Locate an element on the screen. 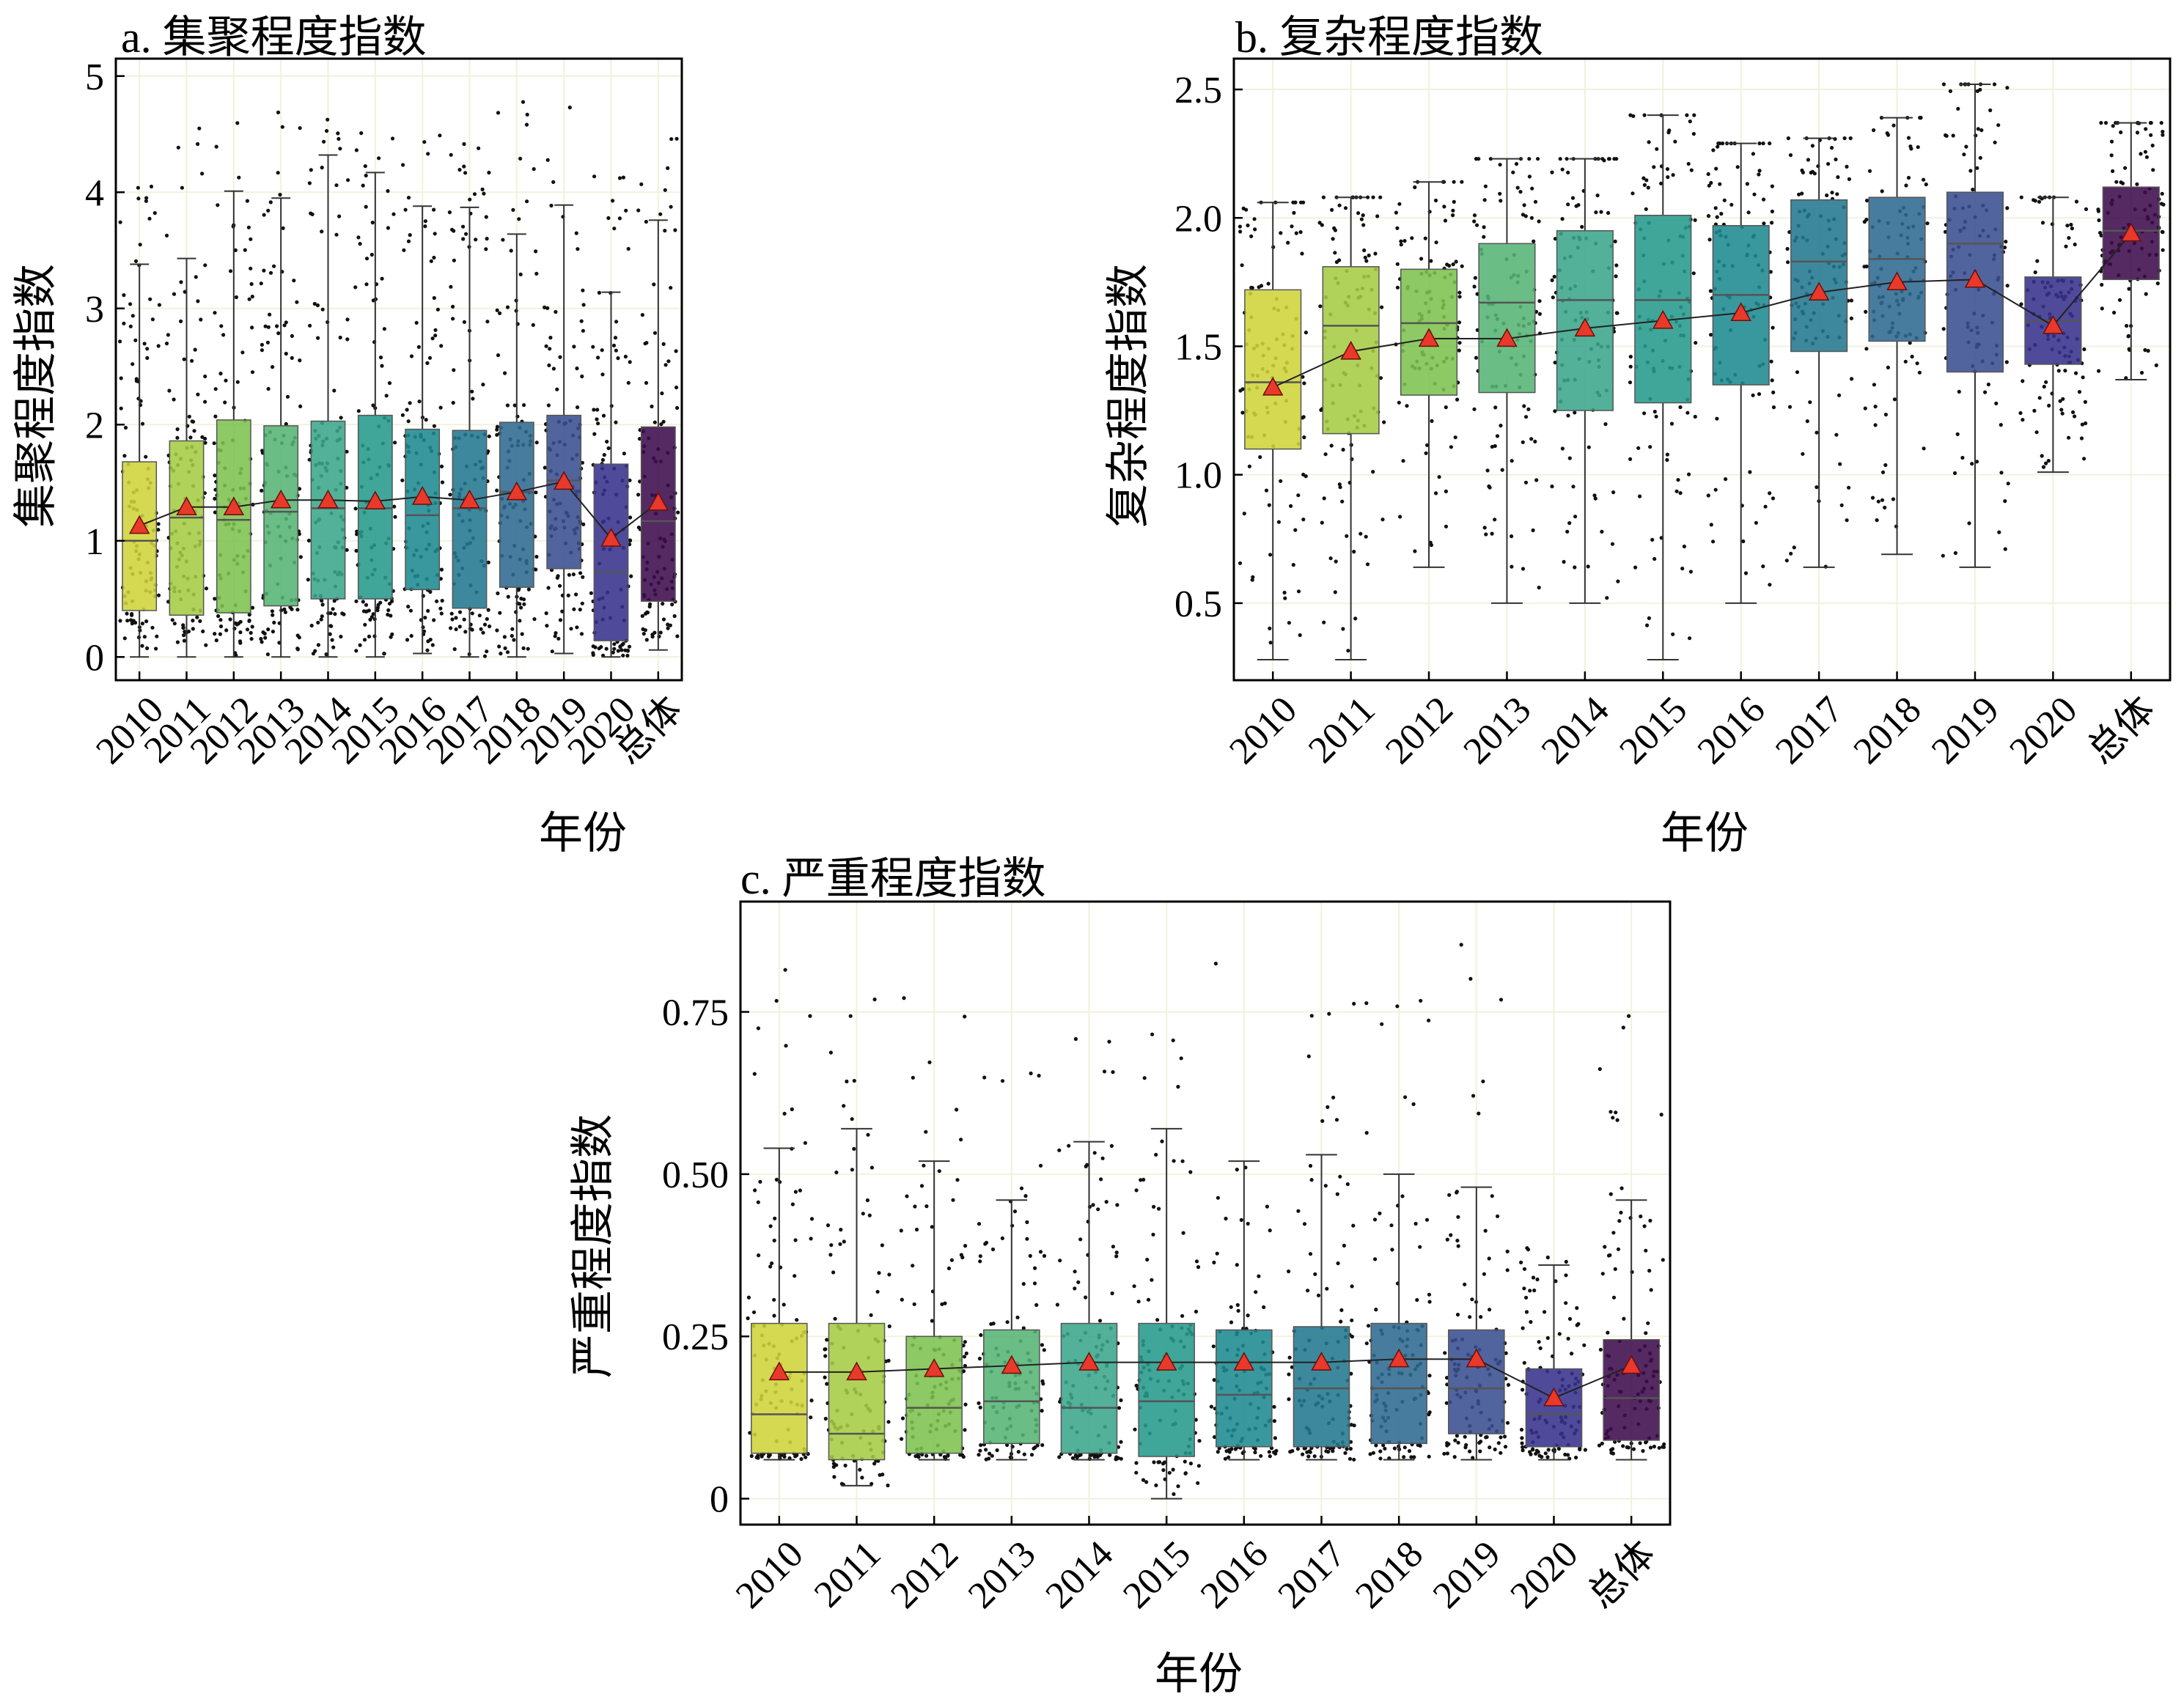 This screenshot has width=2184, height=1702. box-总体 is located at coordinates (658, 435).